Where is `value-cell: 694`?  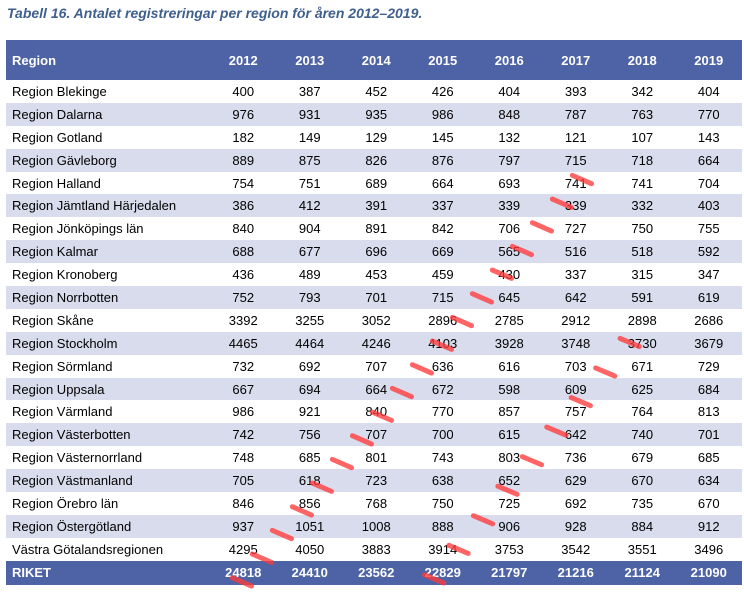
value-cell: 694 is located at coordinates (309, 389).